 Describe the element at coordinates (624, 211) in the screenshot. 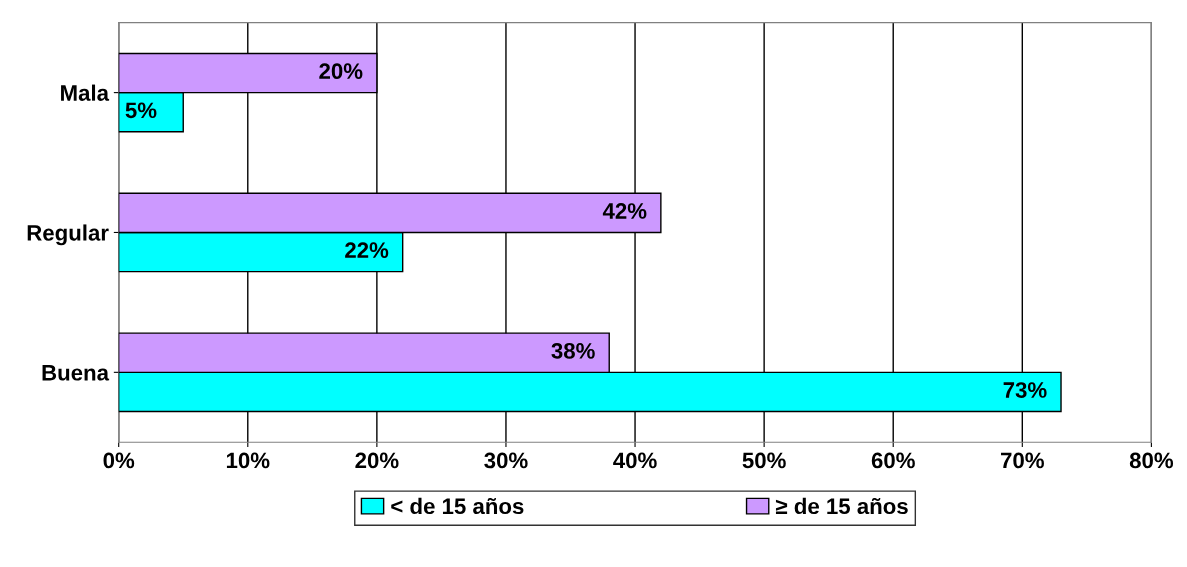

I see `data-label: 42%` at that location.